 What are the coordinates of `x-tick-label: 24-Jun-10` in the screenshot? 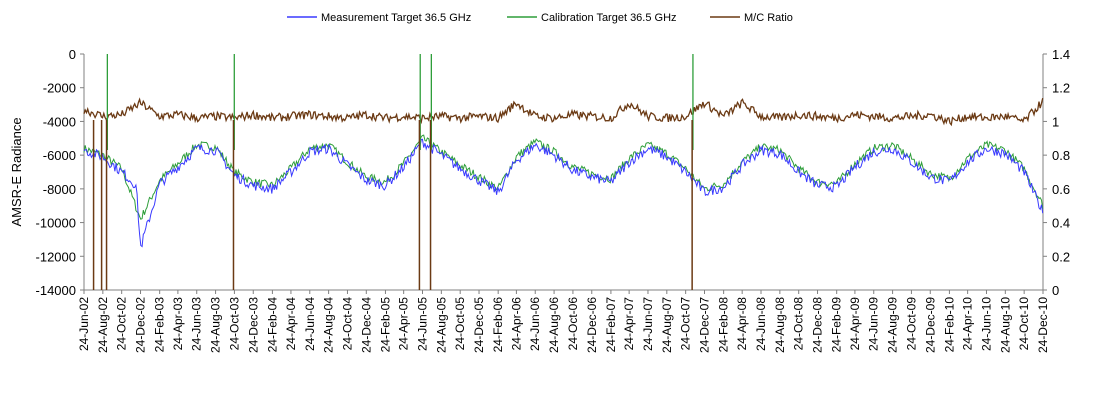 It's located at (986, 324).